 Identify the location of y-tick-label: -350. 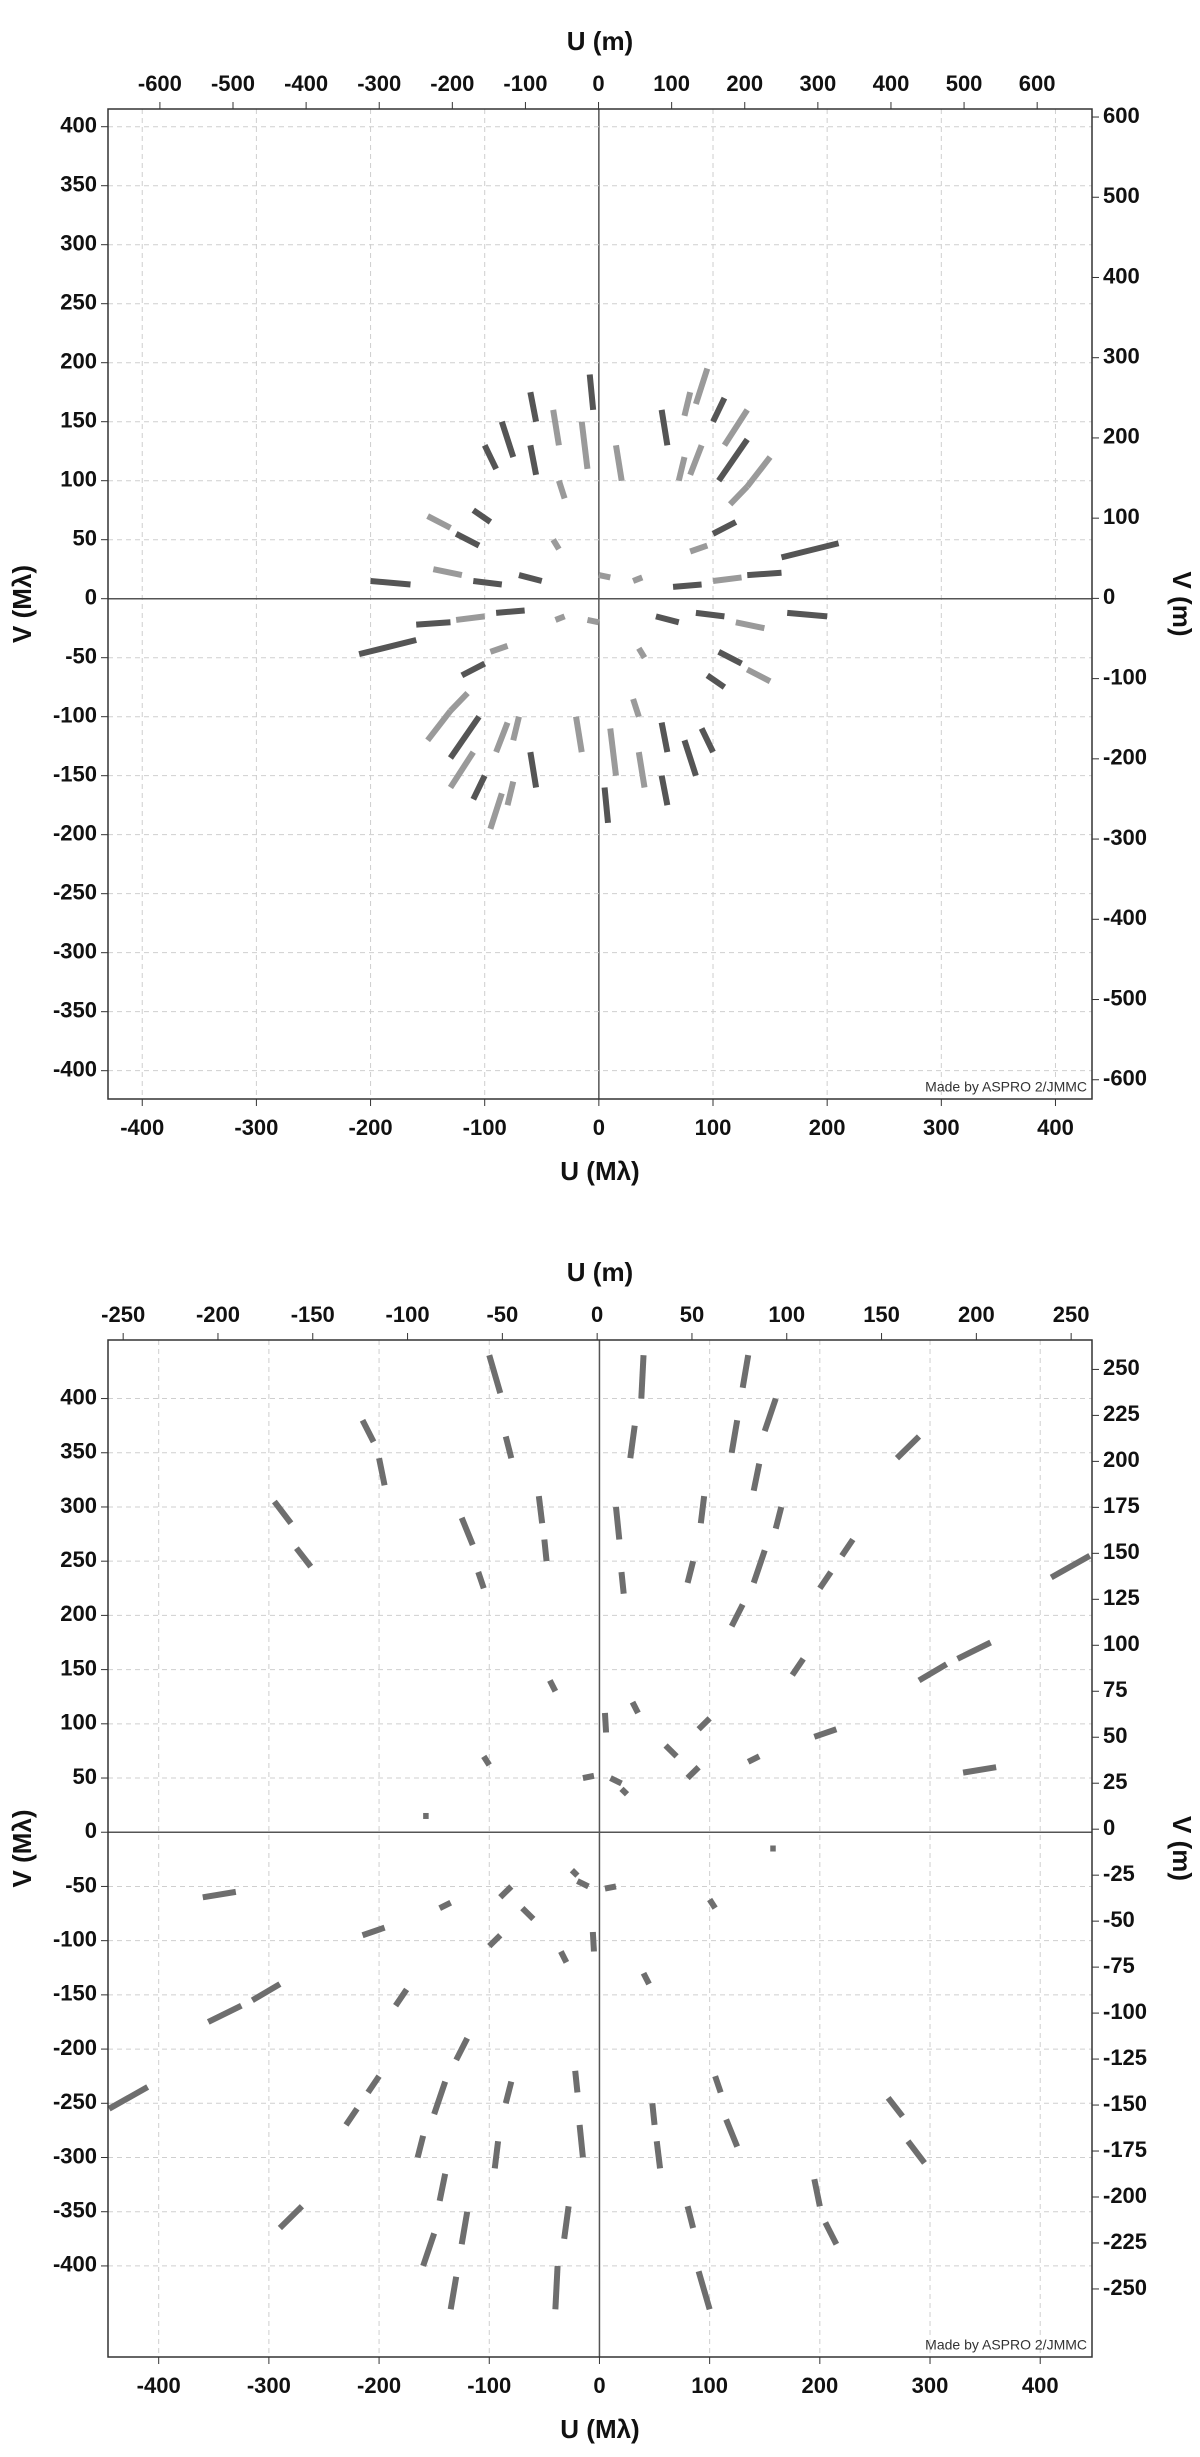
(75, 2210).